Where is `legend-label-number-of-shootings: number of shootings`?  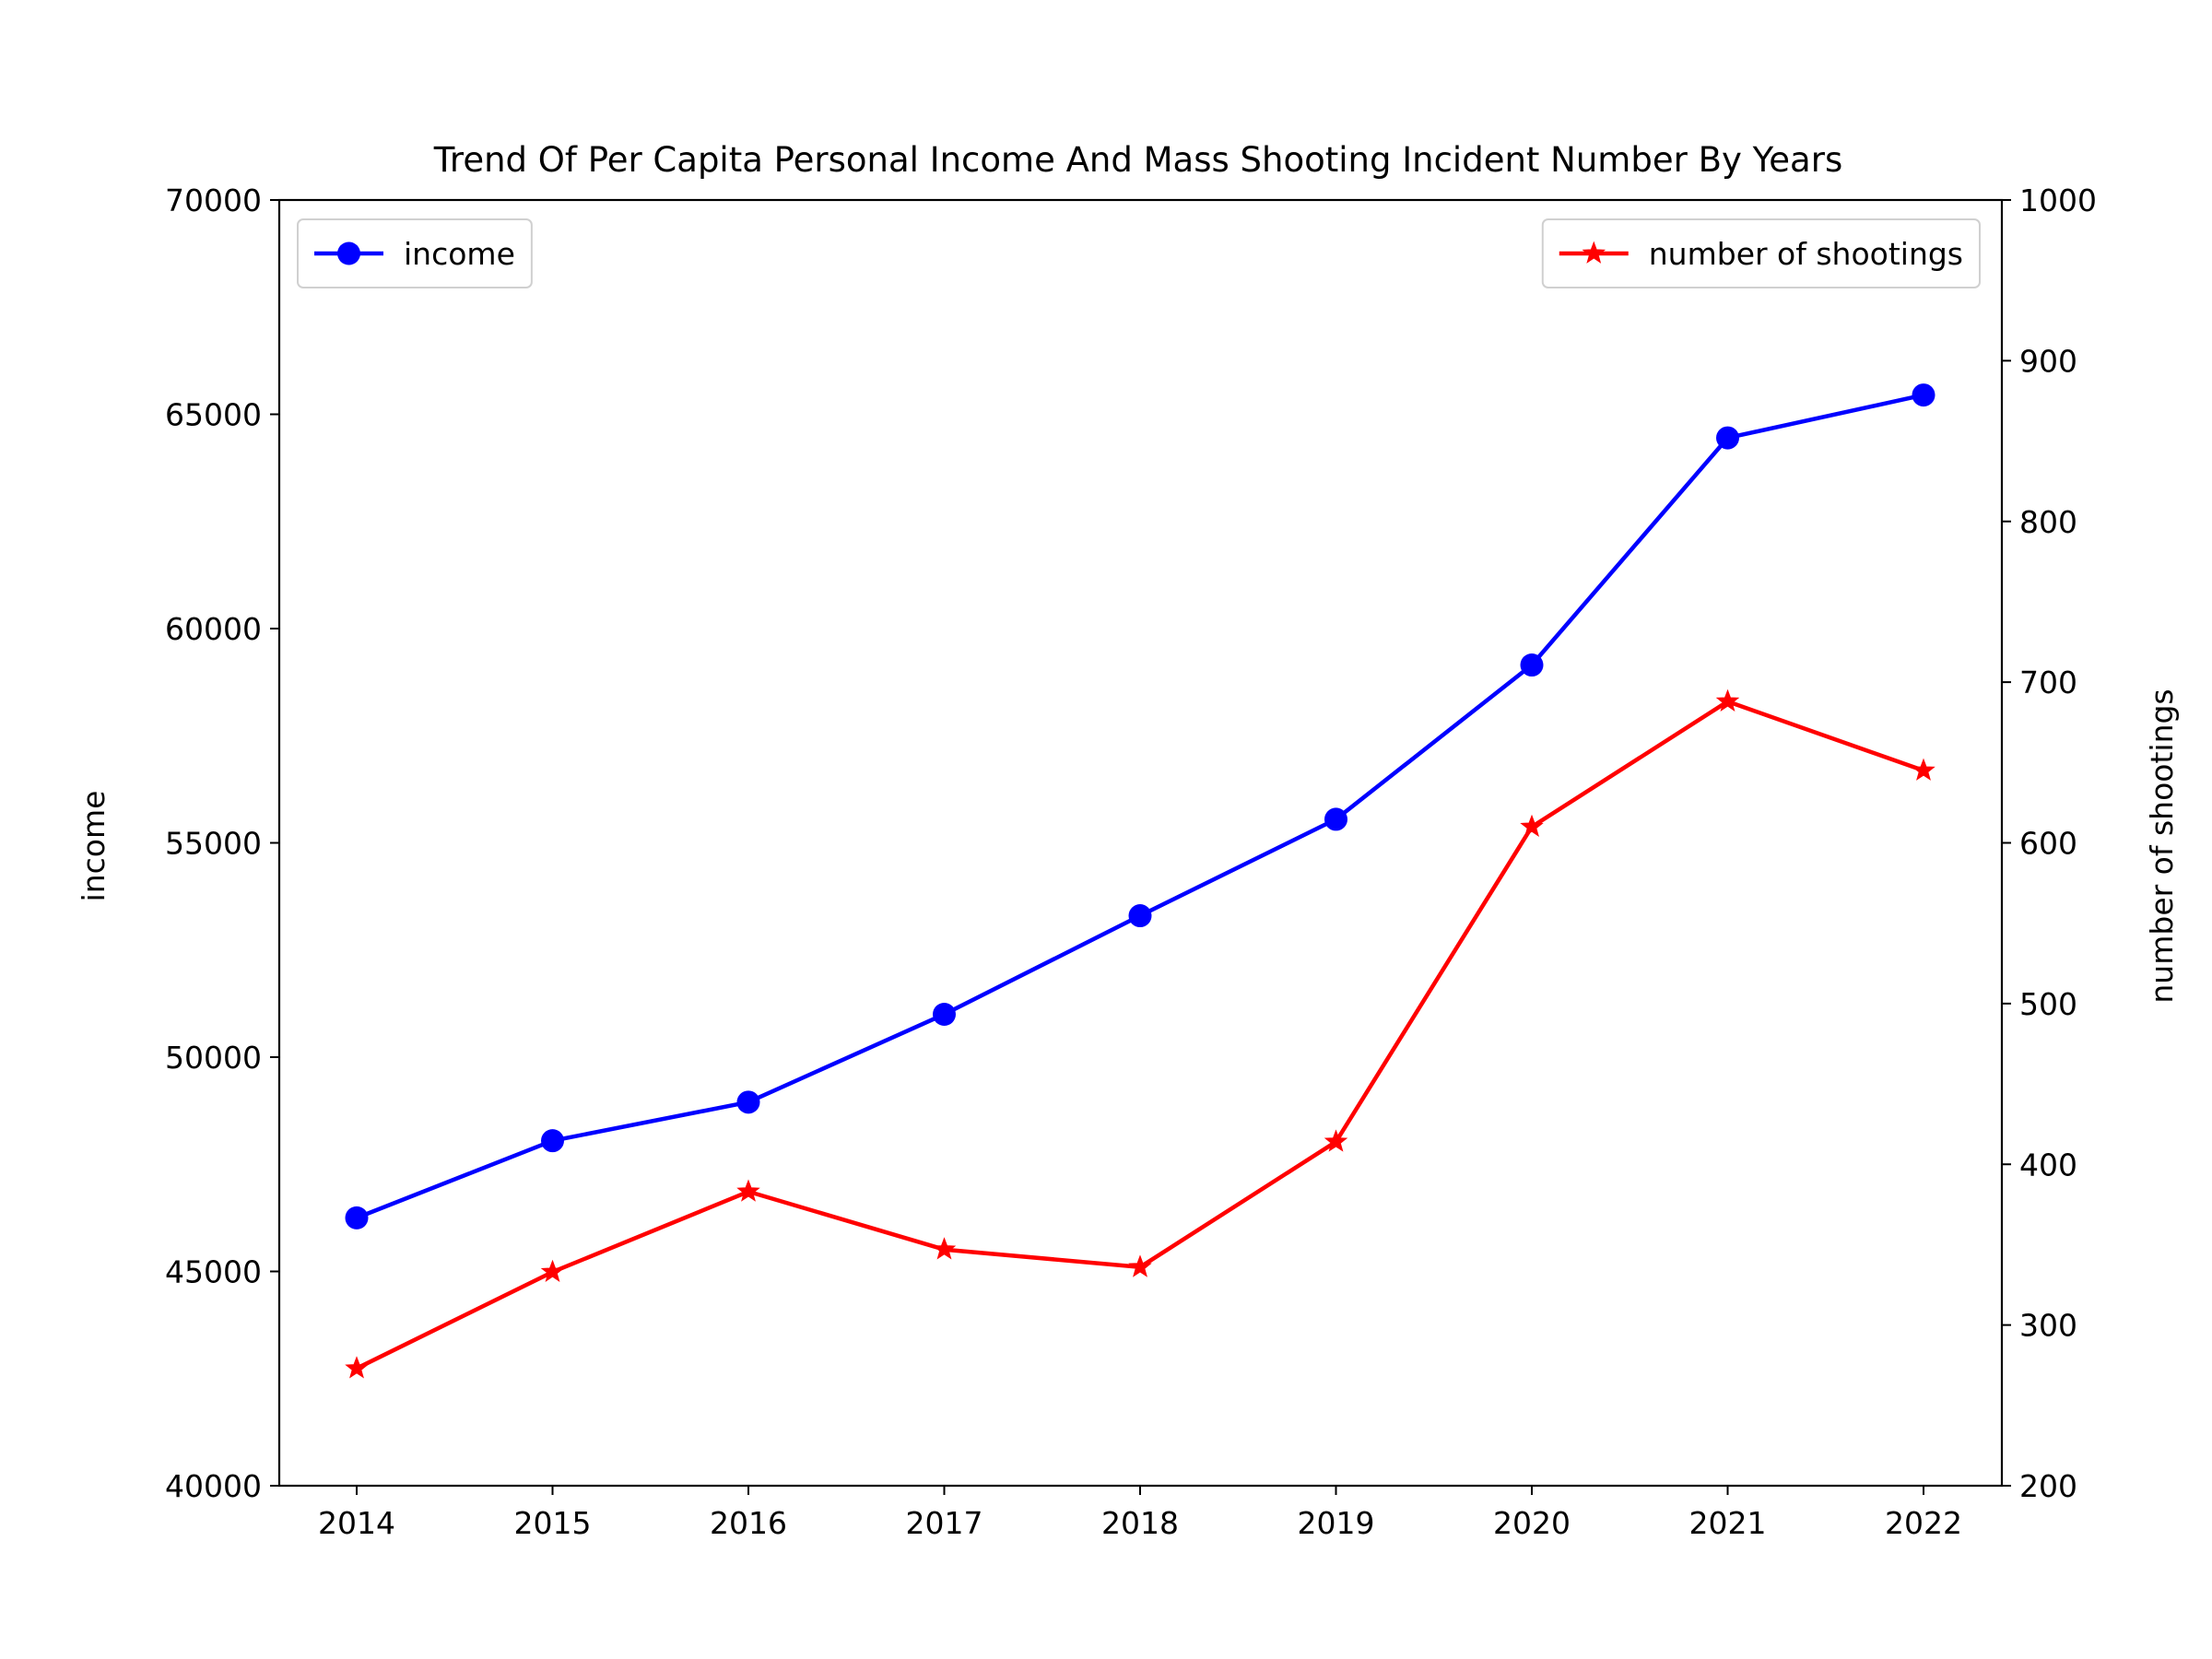 legend-label-number-of-shootings: number of shootings is located at coordinates (1806, 254).